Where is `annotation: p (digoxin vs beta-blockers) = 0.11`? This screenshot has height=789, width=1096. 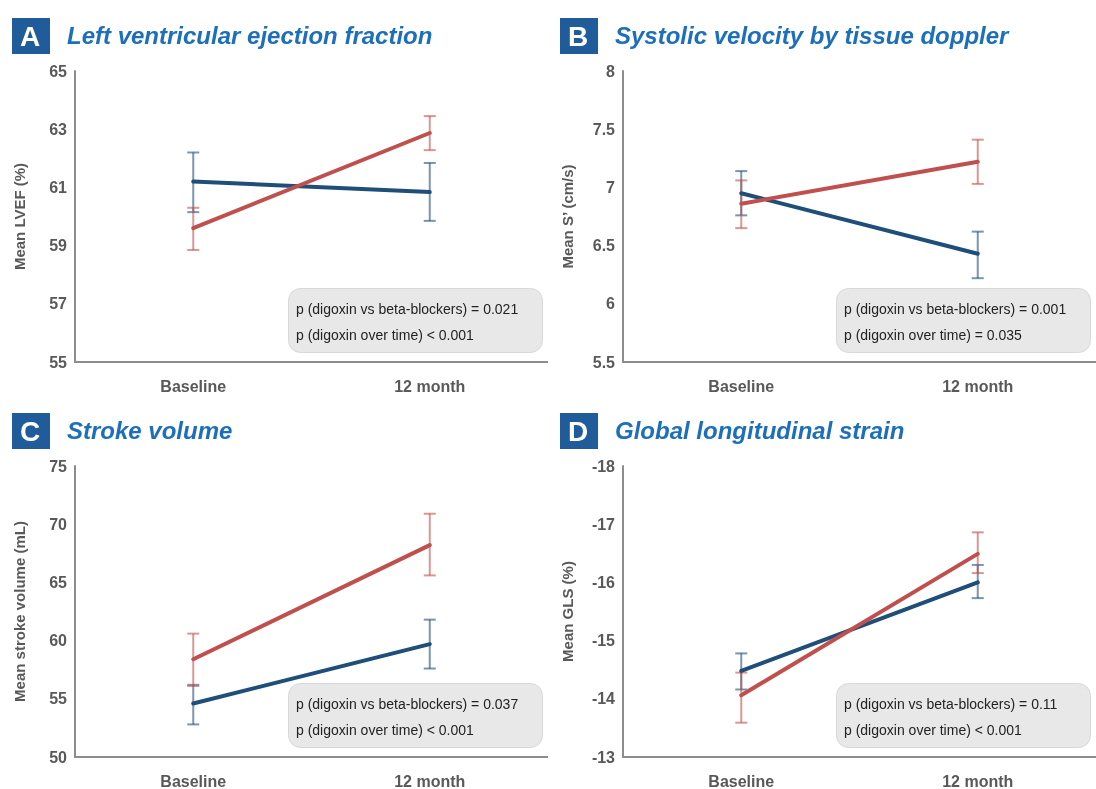
annotation: p (digoxin vs beta-blockers) = 0.11 is located at coordinates (951, 703).